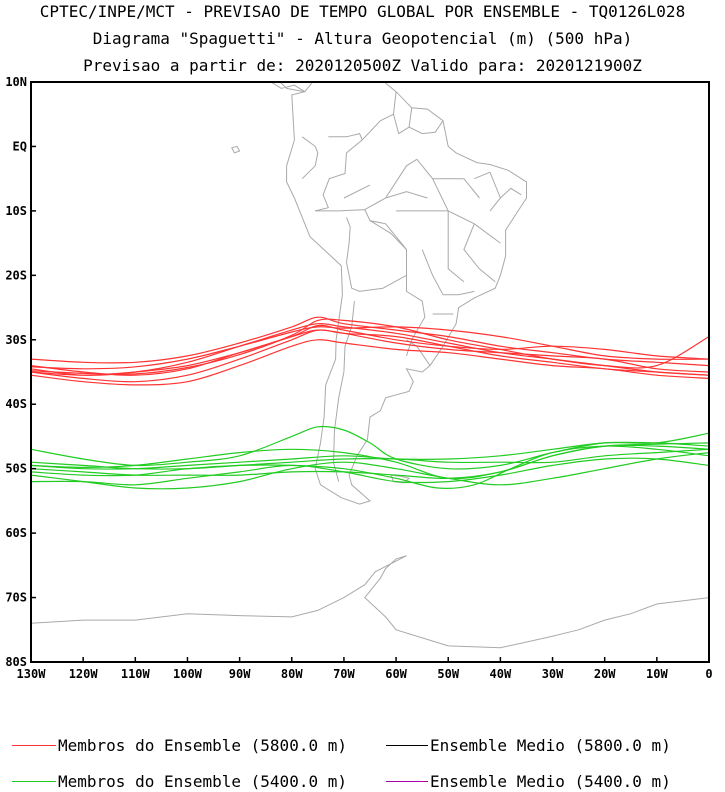 The width and height of the screenshot is (725, 792). I want to click on lat-tick-label: 20S, so click(16, 275).